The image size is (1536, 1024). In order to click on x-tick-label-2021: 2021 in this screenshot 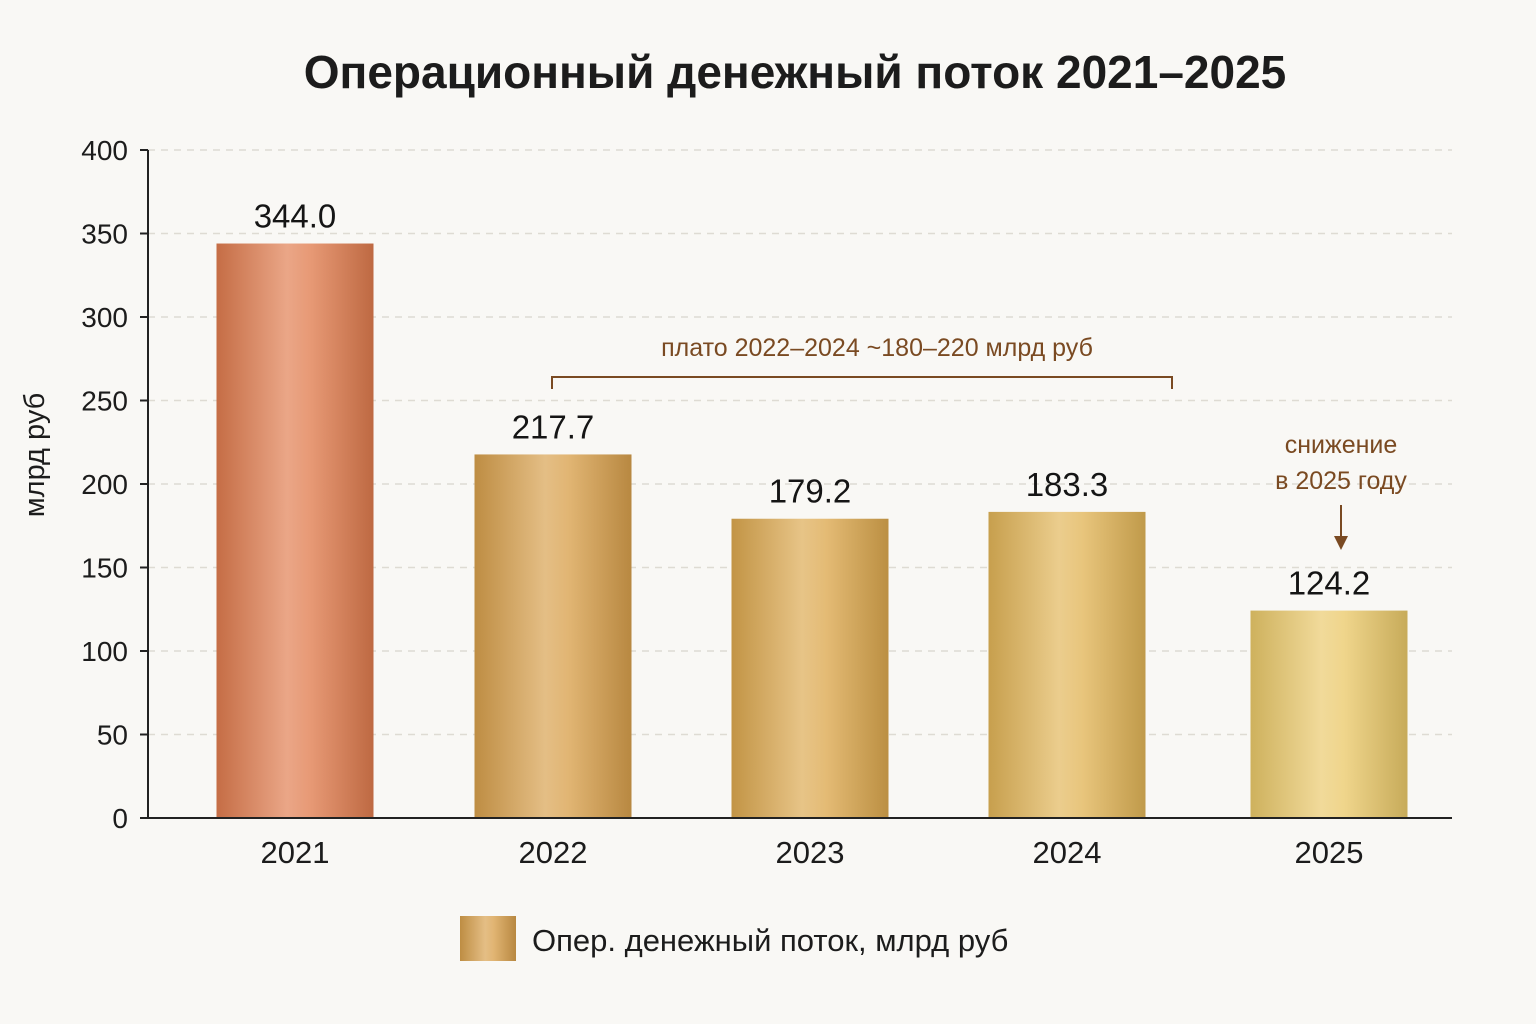, I will do `click(295, 852)`.